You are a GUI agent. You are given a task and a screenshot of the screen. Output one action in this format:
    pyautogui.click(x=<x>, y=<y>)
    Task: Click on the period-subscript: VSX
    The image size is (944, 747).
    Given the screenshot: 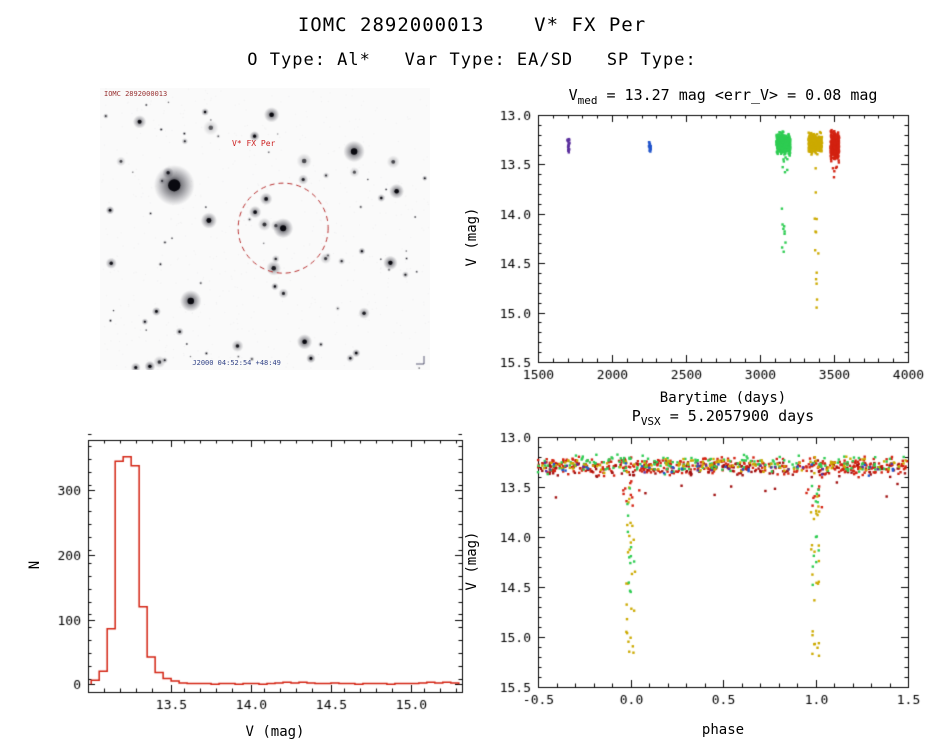 What is the action you would take?
    pyautogui.click(x=650, y=421)
    